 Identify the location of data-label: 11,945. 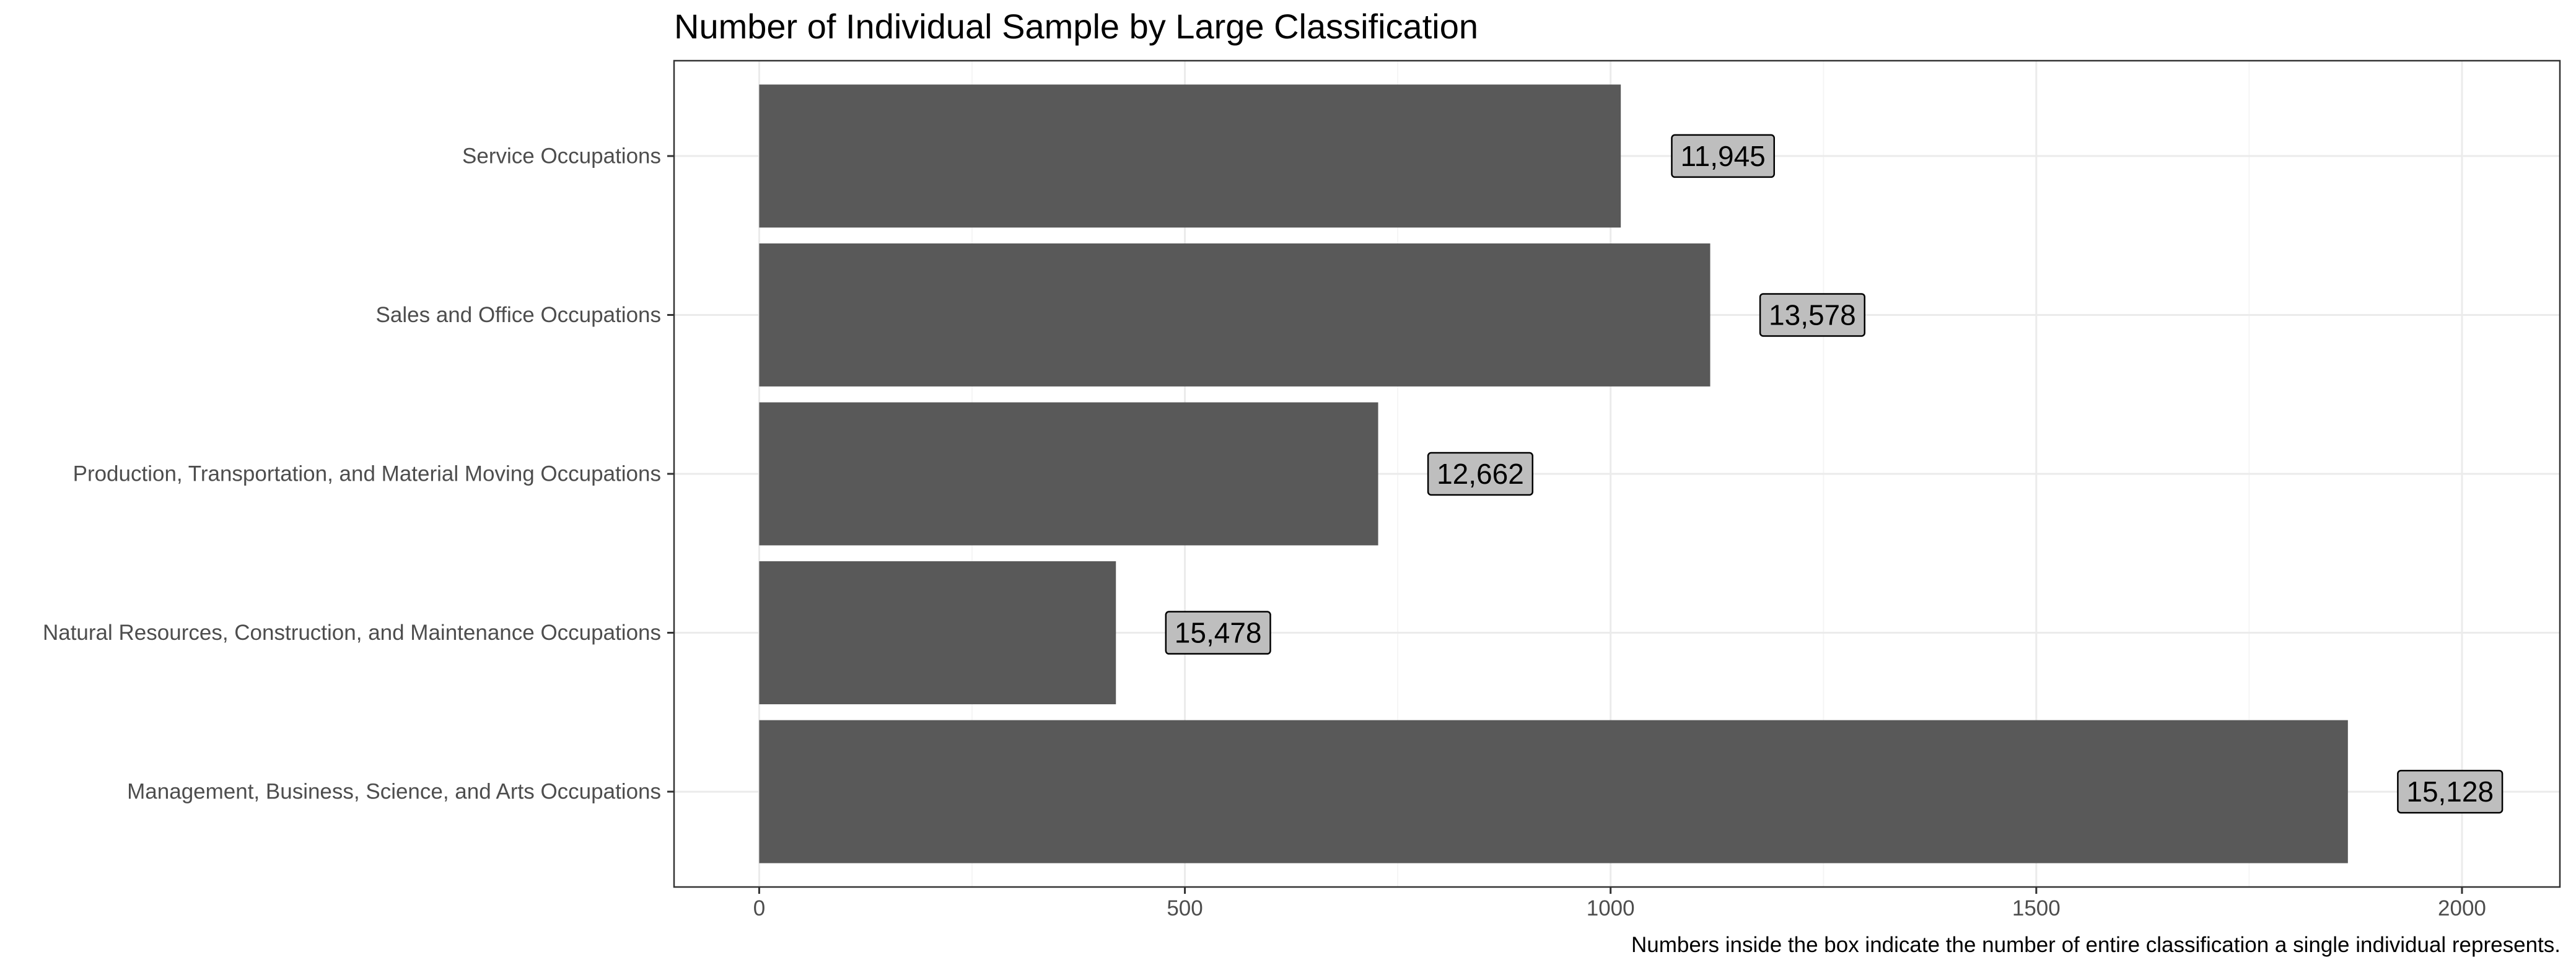
(1722, 156).